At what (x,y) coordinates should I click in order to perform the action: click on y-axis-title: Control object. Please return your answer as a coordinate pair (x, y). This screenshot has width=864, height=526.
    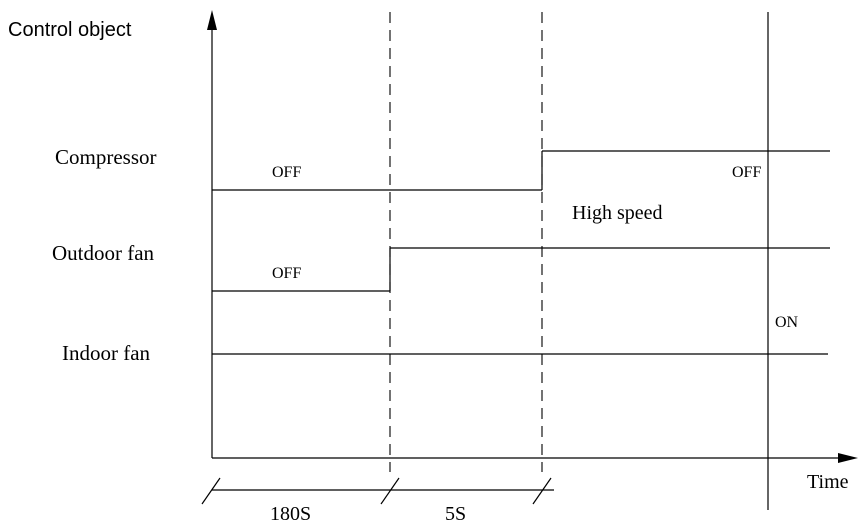
    Looking at the image, I should click on (70, 30).